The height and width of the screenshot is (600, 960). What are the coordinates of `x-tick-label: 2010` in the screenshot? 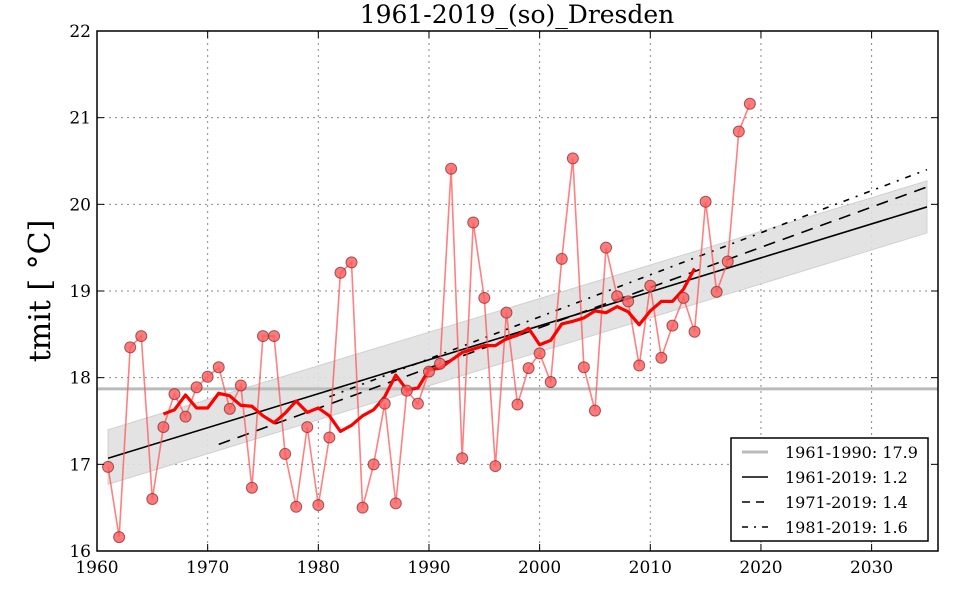 It's located at (650, 568).